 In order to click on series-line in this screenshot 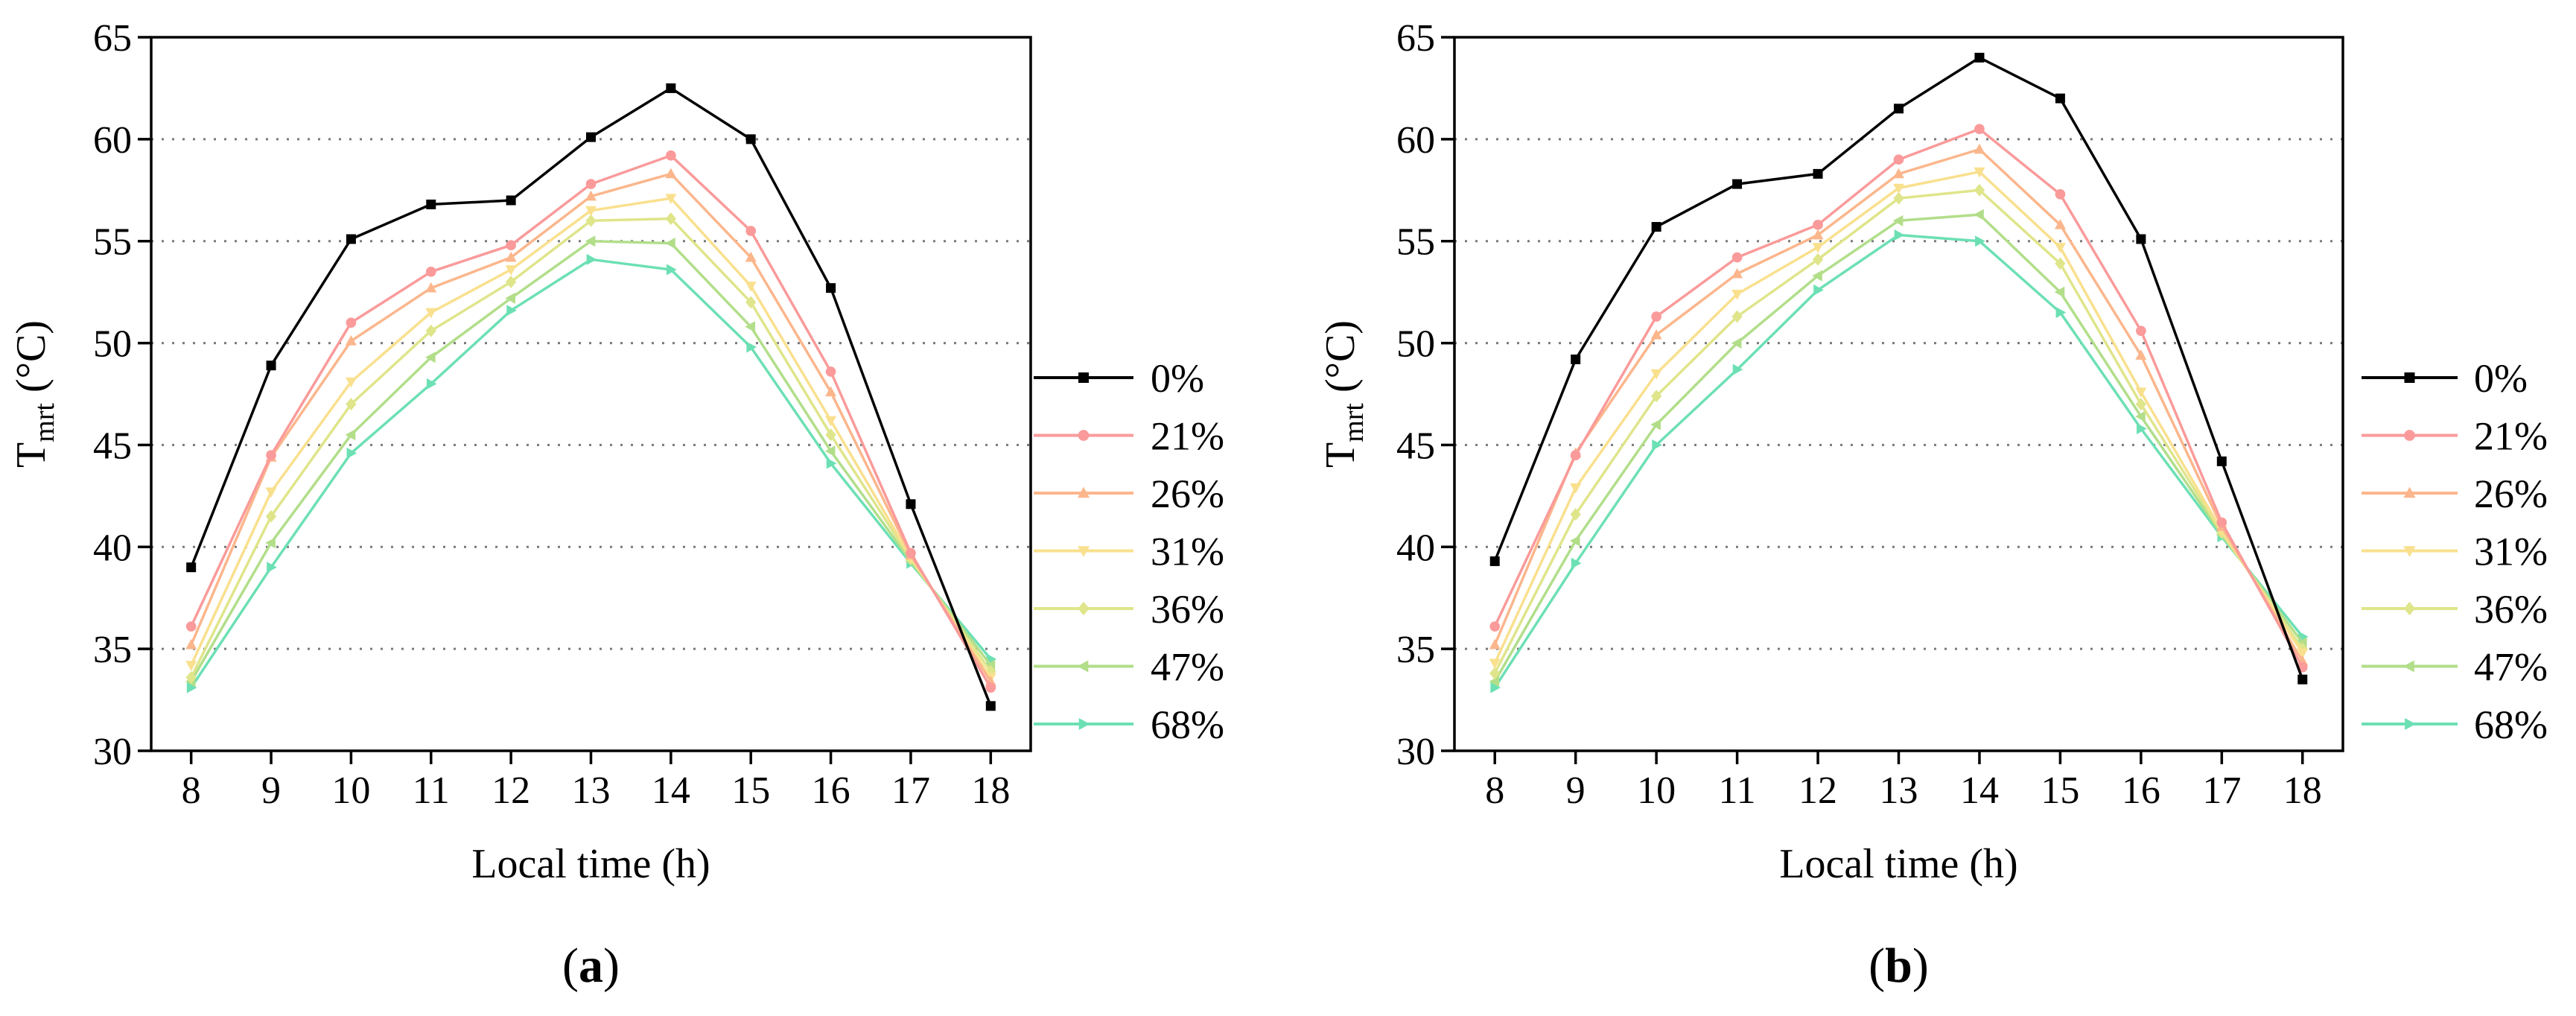, I will do `click(591, 438)`.